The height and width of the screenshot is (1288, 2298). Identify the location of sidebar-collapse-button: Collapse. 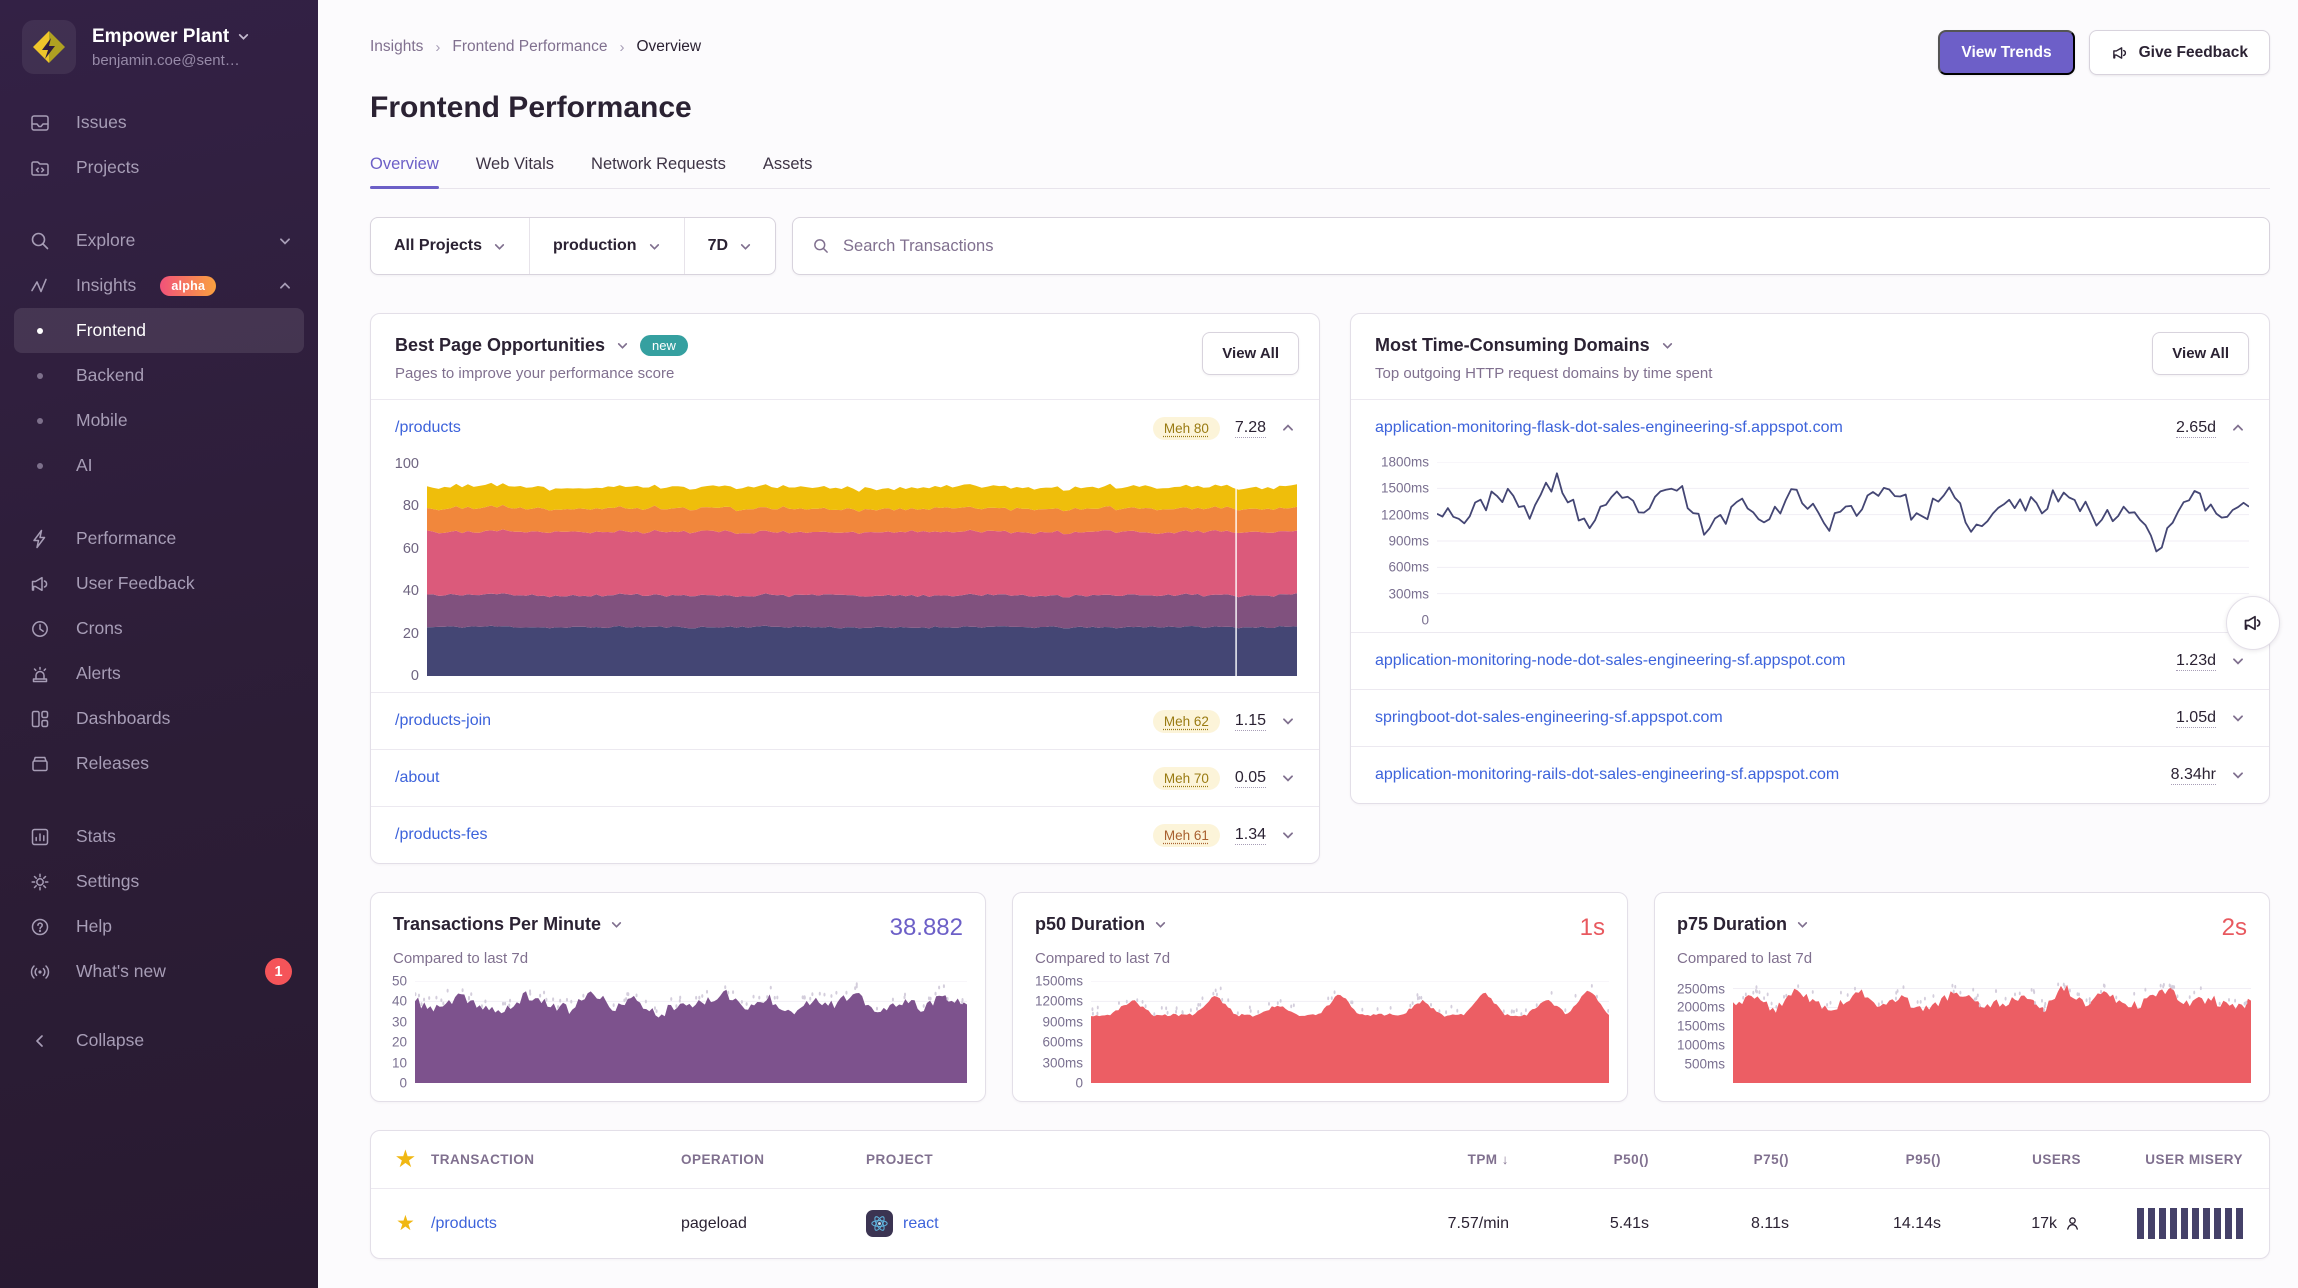
(159, 1040).